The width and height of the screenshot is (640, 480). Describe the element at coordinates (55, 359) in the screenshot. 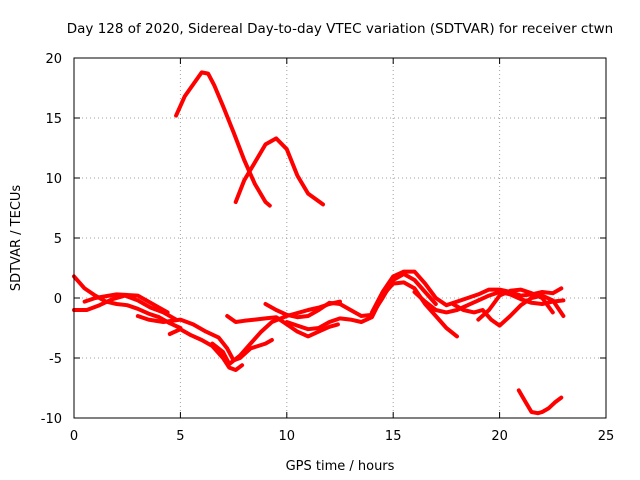

I see `y-tick-label: -5` at that location.